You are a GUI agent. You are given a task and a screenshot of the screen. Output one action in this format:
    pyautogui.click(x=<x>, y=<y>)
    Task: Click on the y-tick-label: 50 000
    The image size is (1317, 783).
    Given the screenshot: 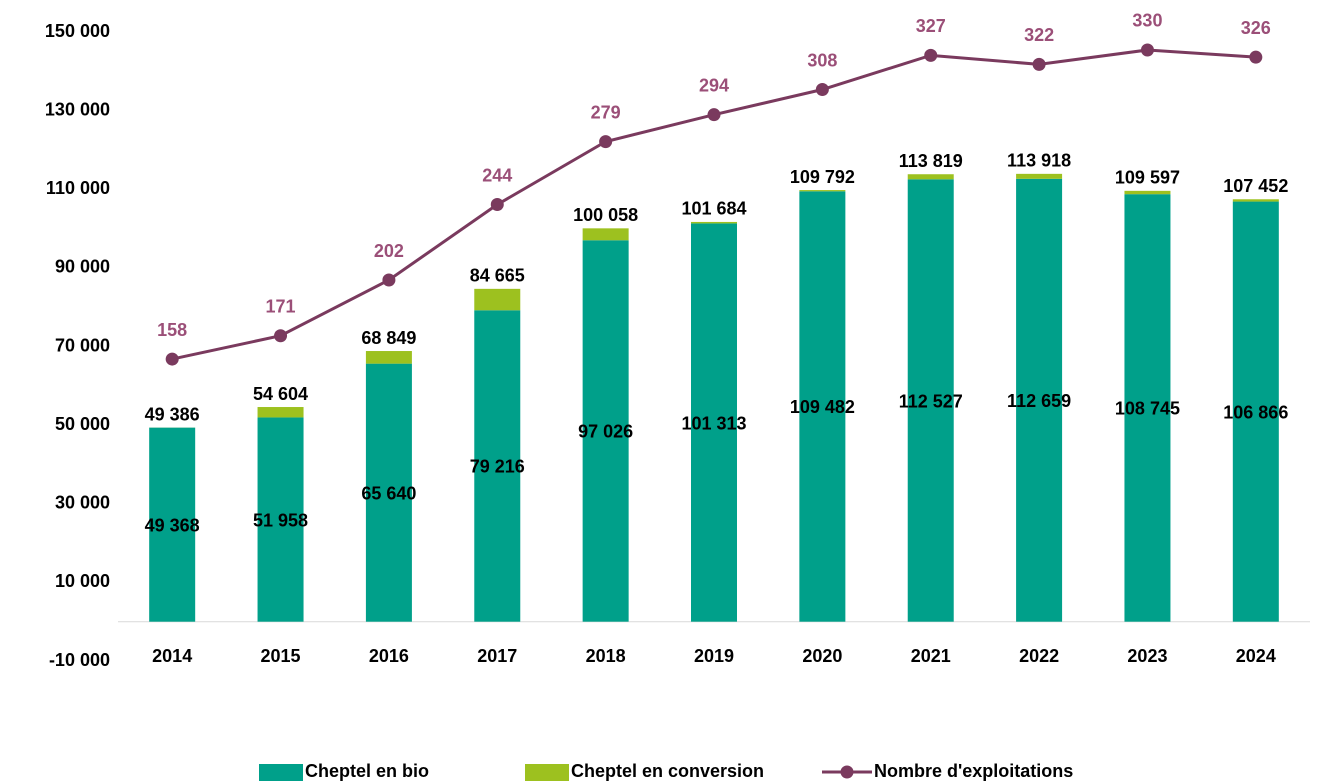 What is the action you would take?
    pyautogui.click(x=82, y=424)
    